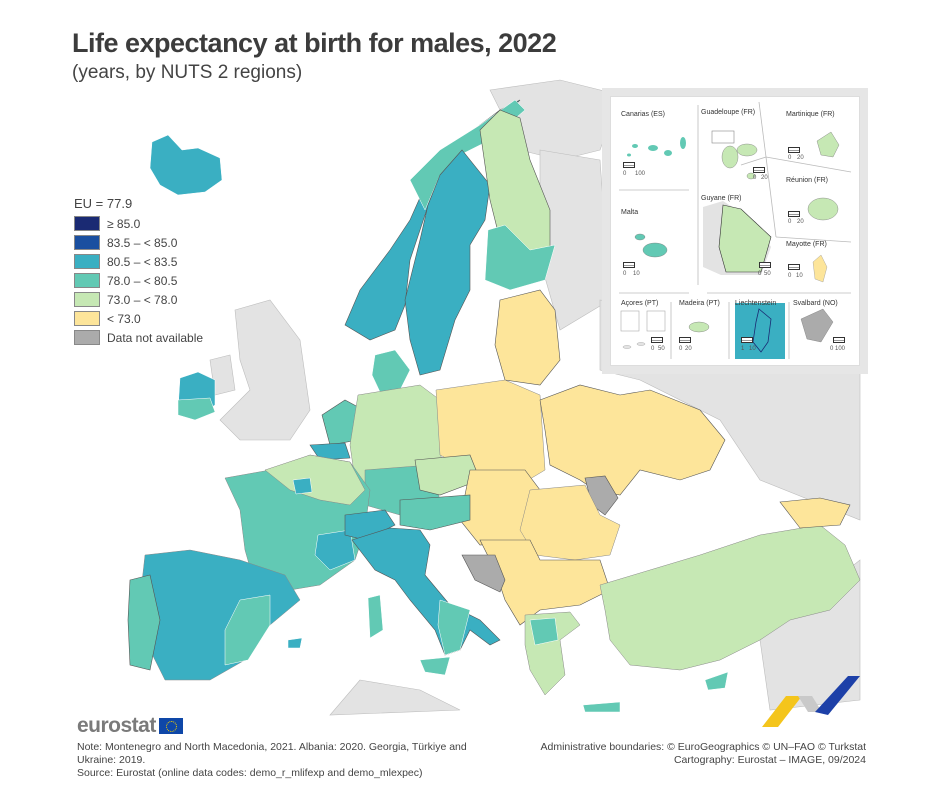 The image size is (931, 801). I want to click on eurostat-wordmark: eurostat, so click(116, 725).